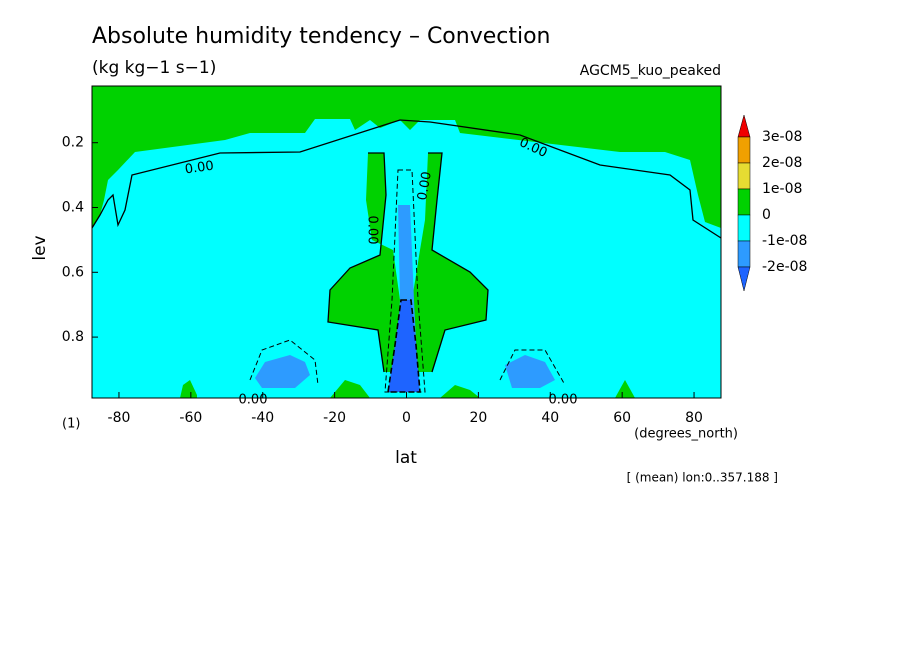 This screenshot has width=904, height=654. I want to click on x-tick-label: 0, so click(406, 418).